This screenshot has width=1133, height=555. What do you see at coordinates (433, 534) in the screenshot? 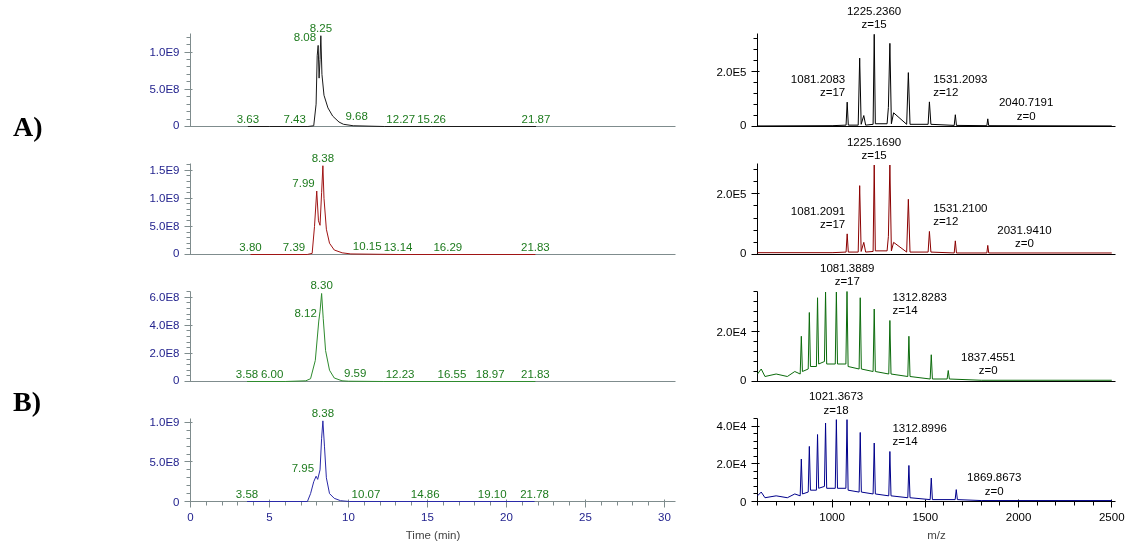
I see `x-axis-title: Time (min)` at bounding box center [433, 534].